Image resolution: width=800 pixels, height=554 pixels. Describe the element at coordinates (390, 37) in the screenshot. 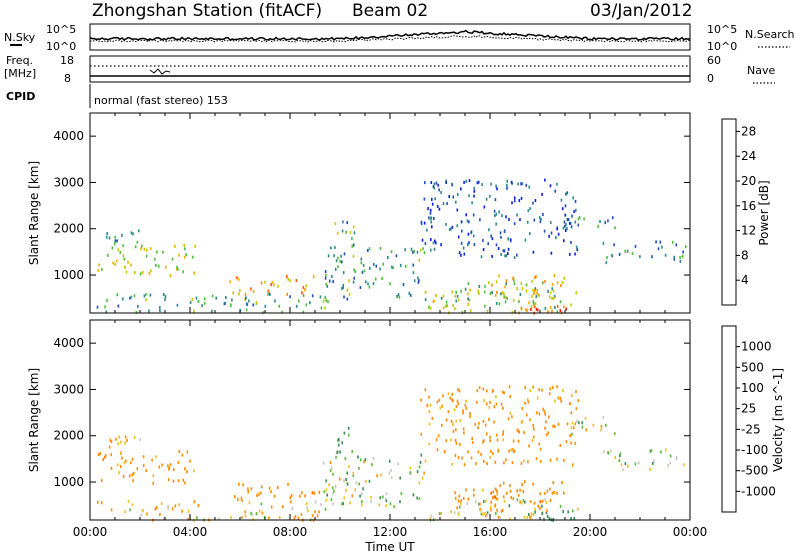

I see `noise-panel-frame` at that location.